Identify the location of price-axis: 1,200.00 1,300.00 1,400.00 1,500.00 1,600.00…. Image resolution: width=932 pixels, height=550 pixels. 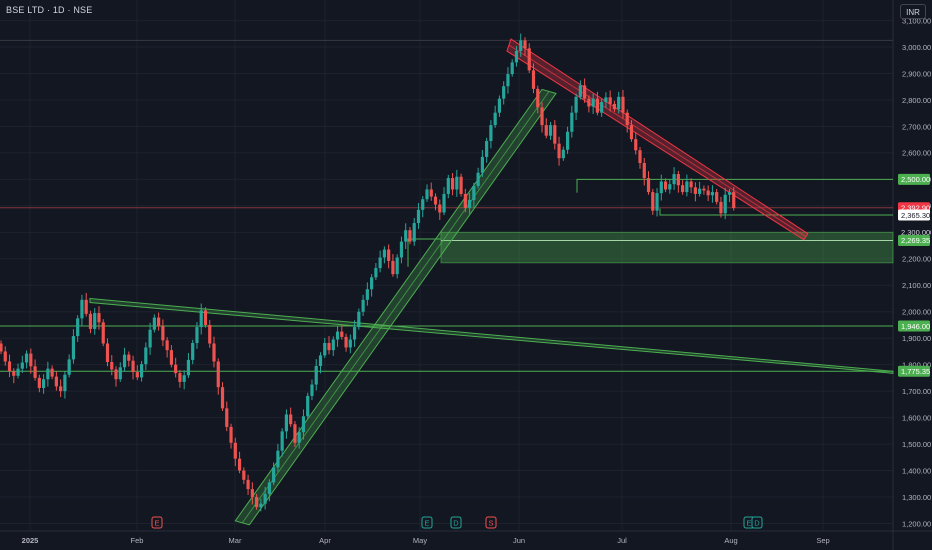
(916, 272).